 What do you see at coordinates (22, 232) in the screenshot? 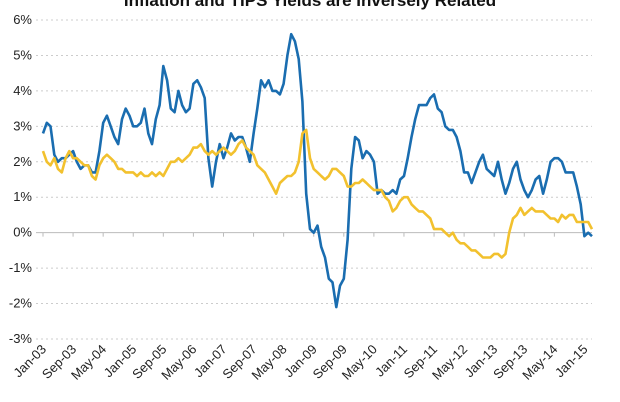
I see `y-tick-label: 0%` at bounding box center [22, 232].